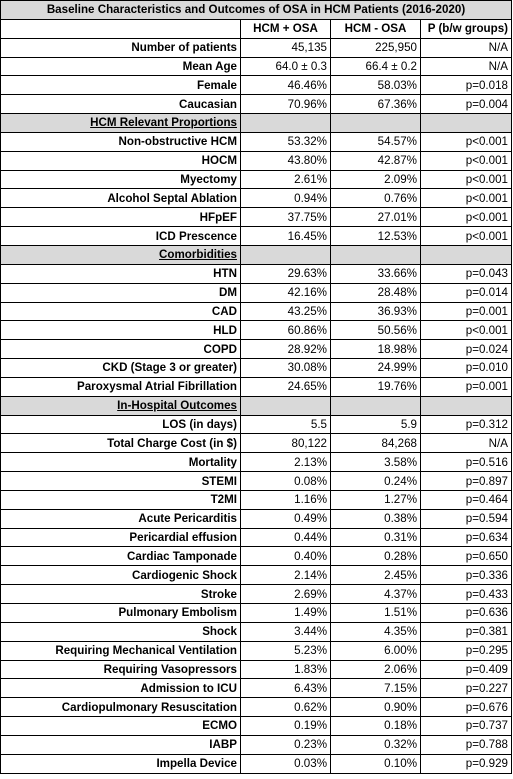 This screenshot has width=513, height=779. I want to click on value-hcm-osa: 2.69%, so click(285, 594).